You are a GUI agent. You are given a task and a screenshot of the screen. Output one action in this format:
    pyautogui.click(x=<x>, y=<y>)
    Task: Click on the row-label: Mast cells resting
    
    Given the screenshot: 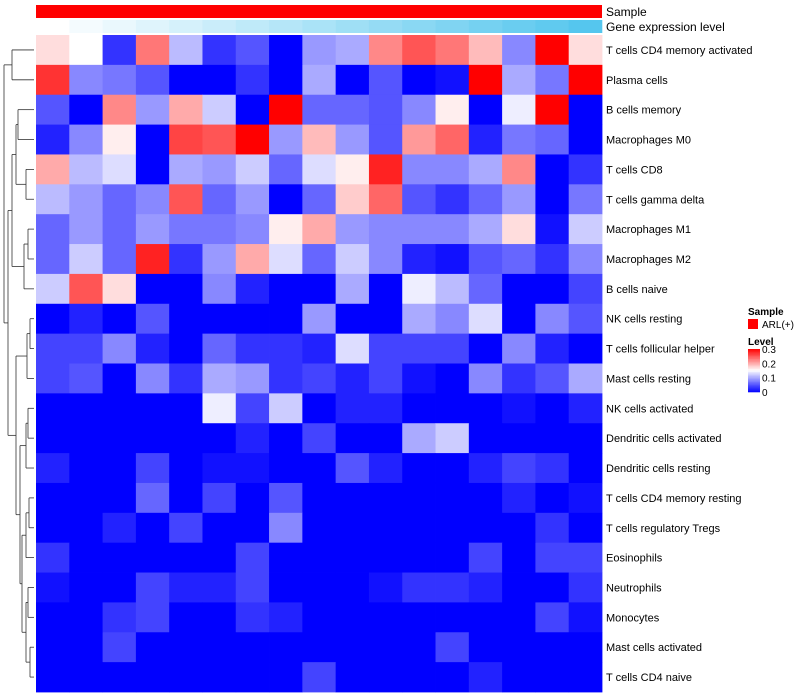 What is the action you would take?
    pyautogui.click(x=648, y=379)
    